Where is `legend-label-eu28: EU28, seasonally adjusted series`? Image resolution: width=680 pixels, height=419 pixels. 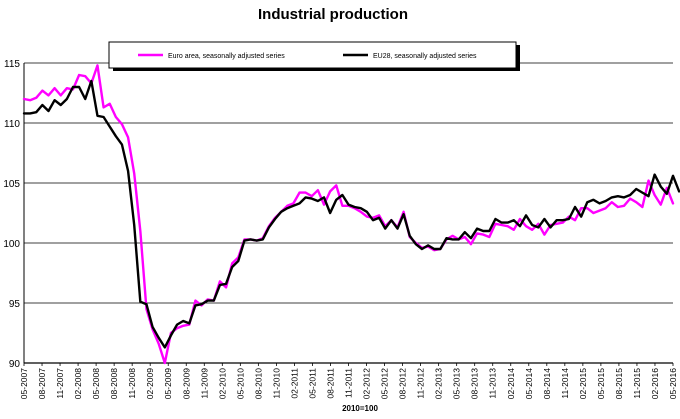 legend-label-eu28: EU28, seasonally adjusted series is located at coordinates (425, 56).